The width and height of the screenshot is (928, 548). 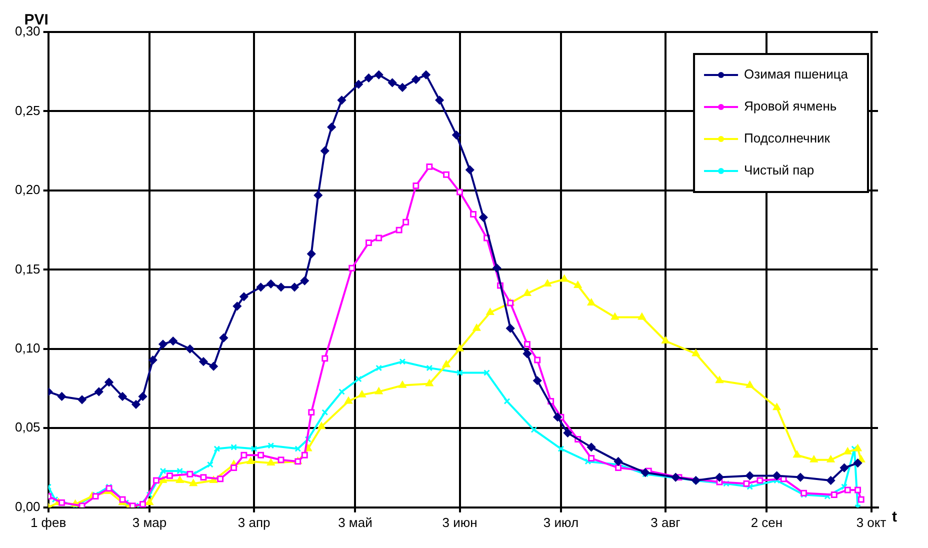 I want to click on y-tick-label: 0,05, so click(x=27, y=427).